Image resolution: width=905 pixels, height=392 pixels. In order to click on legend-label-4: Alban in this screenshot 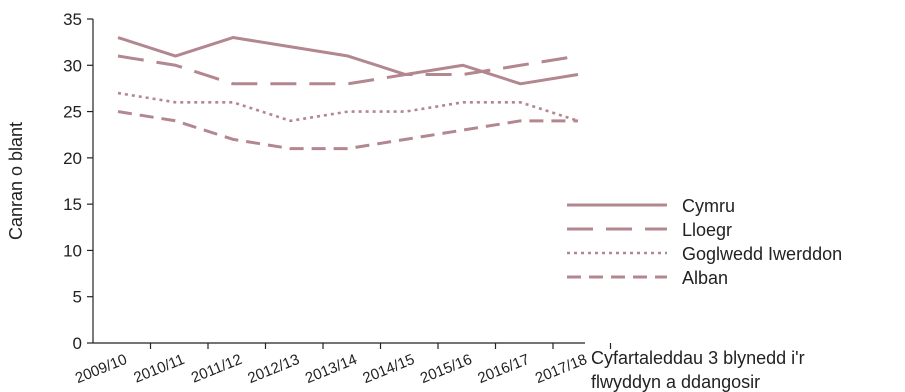, I will do `click(705, 278)`.